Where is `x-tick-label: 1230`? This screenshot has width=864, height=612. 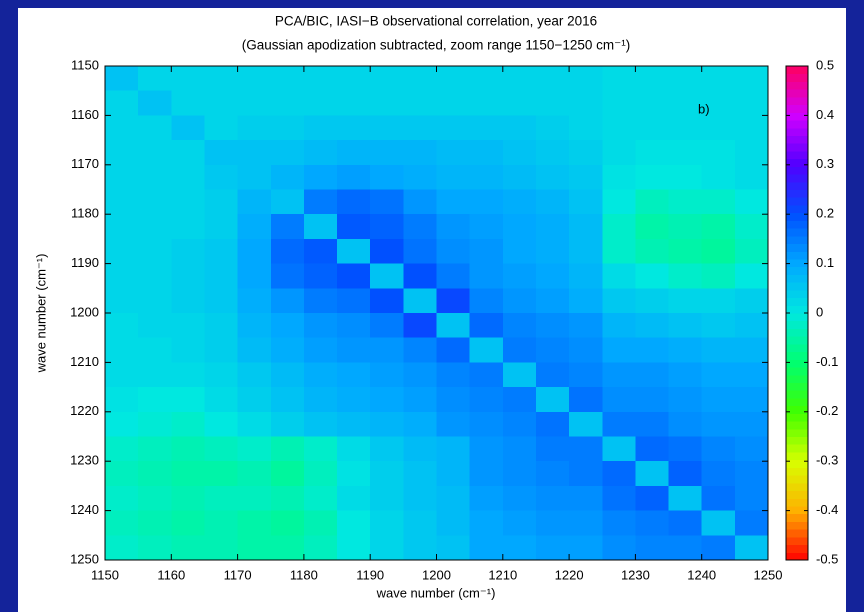
x-tick-label: 1230 is located at coordinates (635, 574).